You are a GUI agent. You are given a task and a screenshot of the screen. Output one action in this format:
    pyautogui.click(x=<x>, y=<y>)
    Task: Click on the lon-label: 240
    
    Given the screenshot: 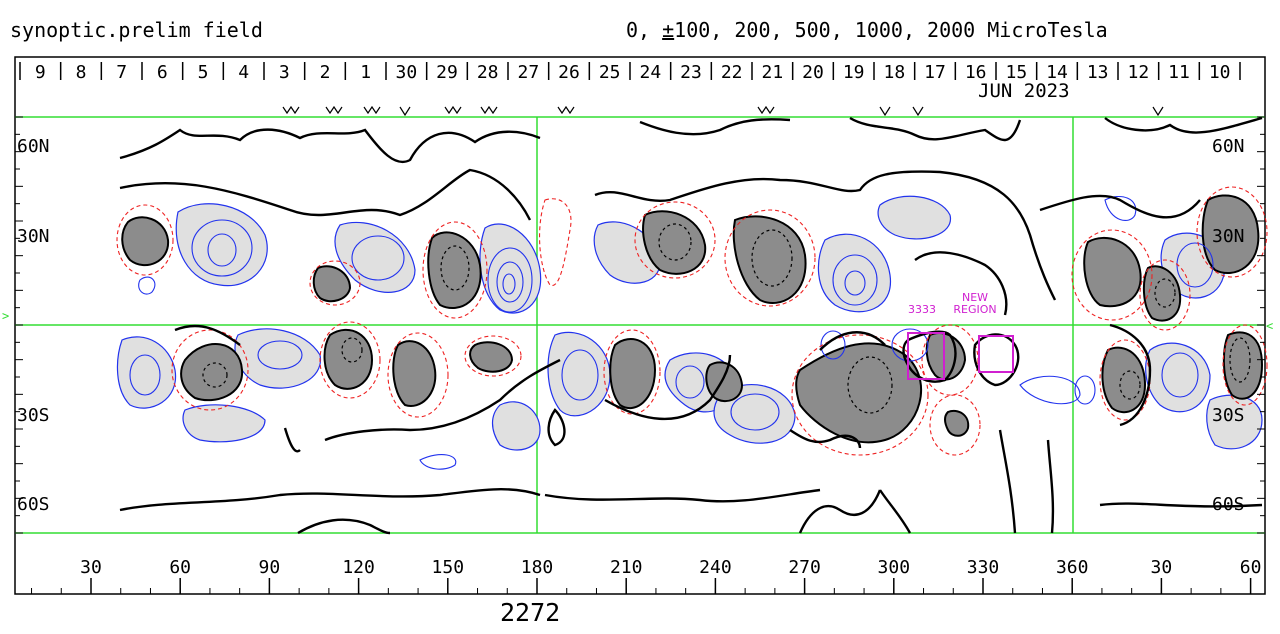 What is the action you would take?
    pyautogui.click(x=715, y=567)
    